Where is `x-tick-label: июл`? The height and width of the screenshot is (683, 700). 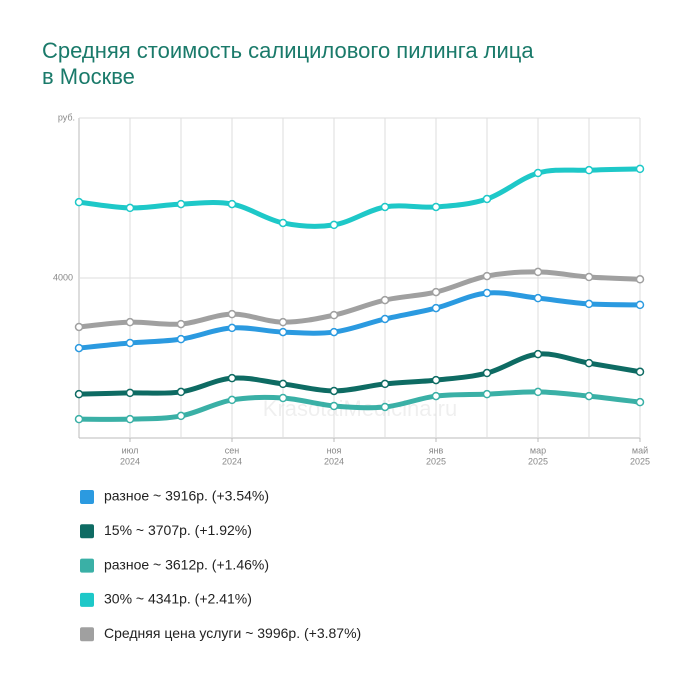
x-tick-label: июл is located at coordinates (130, 450).